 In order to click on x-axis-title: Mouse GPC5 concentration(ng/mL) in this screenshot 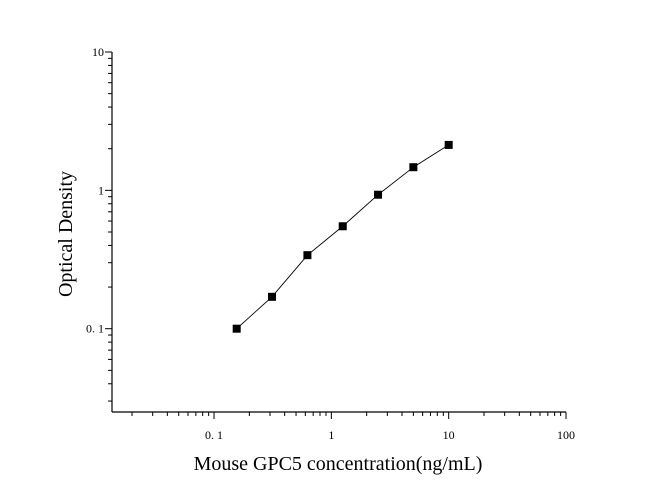, I will do `click(338, 464)`.